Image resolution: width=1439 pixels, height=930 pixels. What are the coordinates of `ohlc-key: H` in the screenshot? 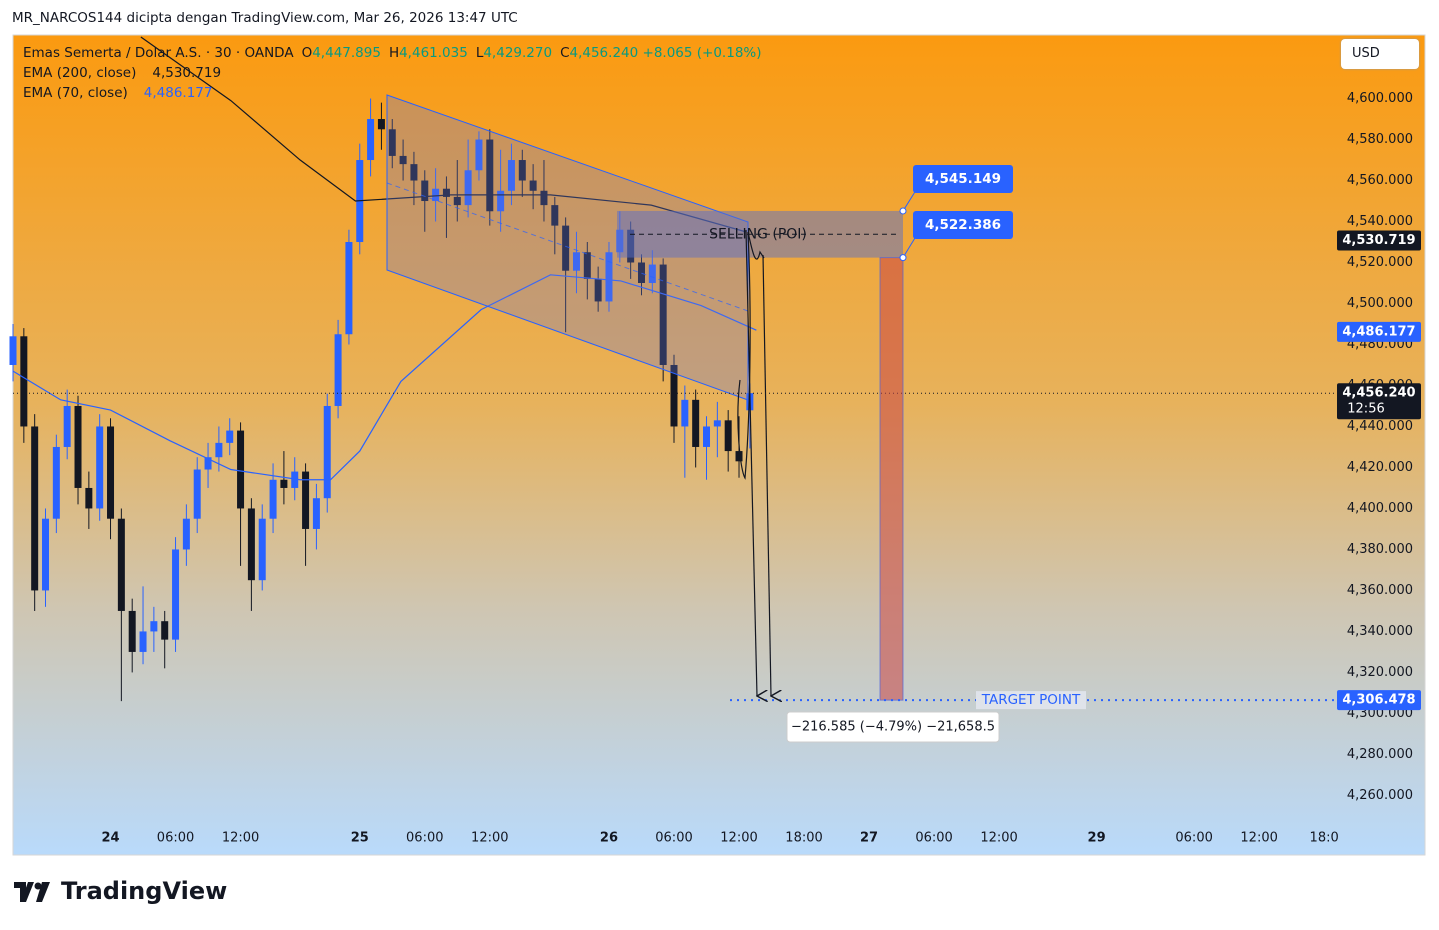 It's located at (394, 53).